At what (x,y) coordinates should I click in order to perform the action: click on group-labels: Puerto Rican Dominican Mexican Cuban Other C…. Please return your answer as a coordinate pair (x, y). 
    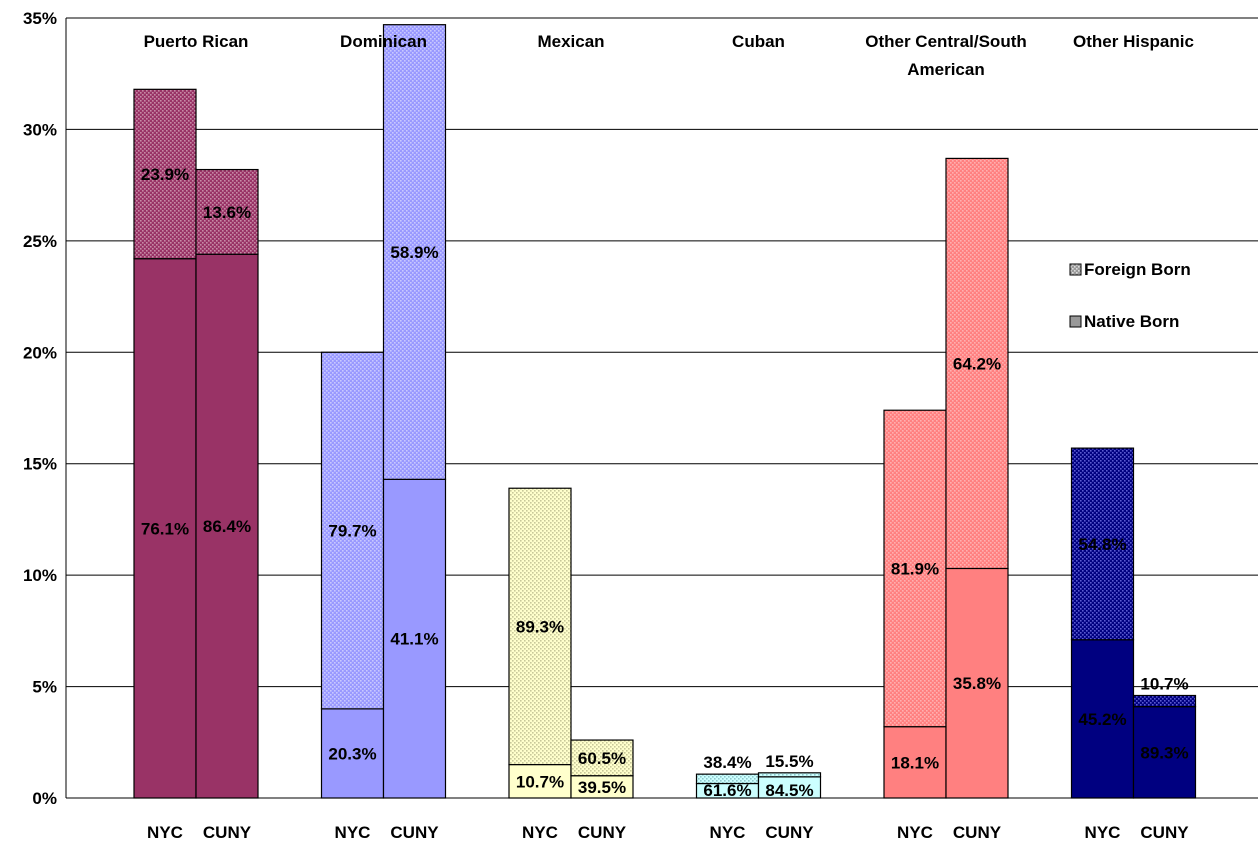
    Looking at the image, I should click on (669, 55).